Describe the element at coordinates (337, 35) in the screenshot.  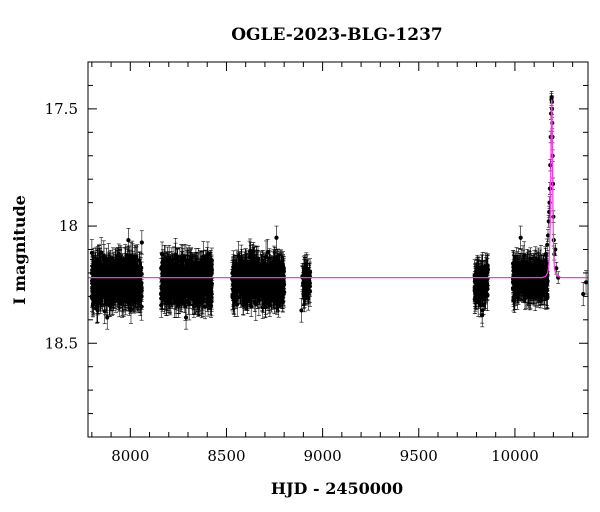
I see `chart-title: OGLE-2023-BLG-1237` at that location.